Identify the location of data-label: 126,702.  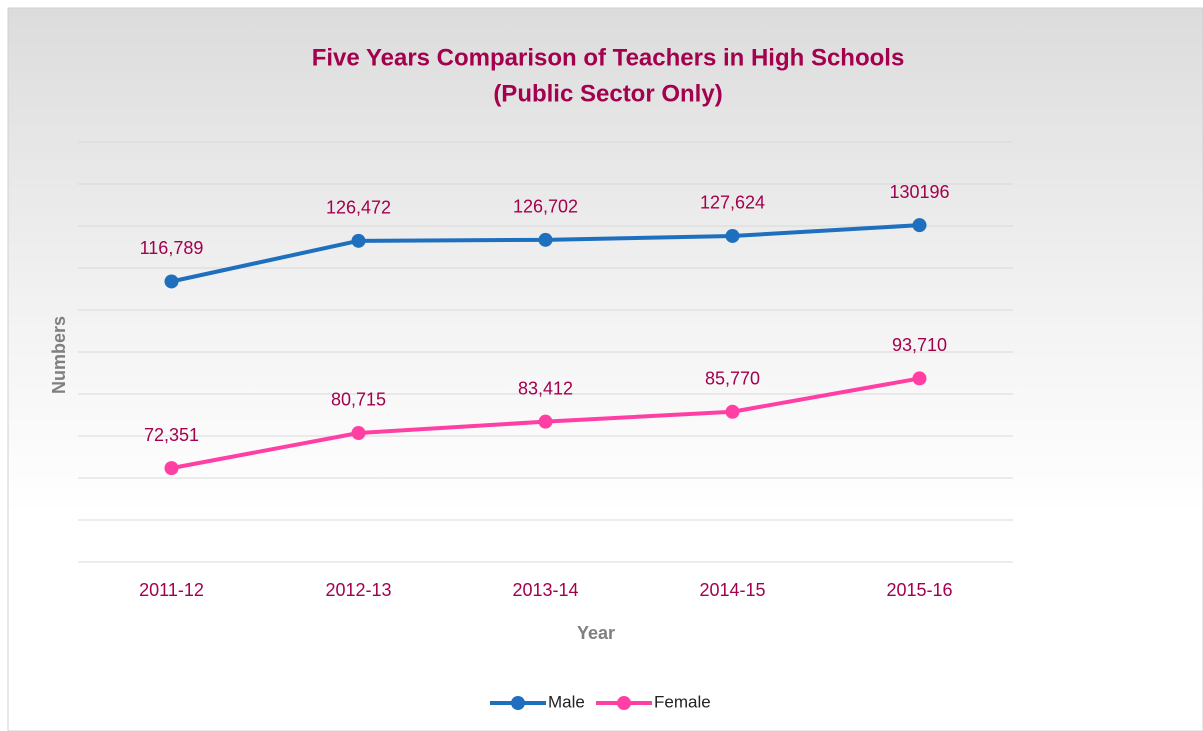
(545, 207).